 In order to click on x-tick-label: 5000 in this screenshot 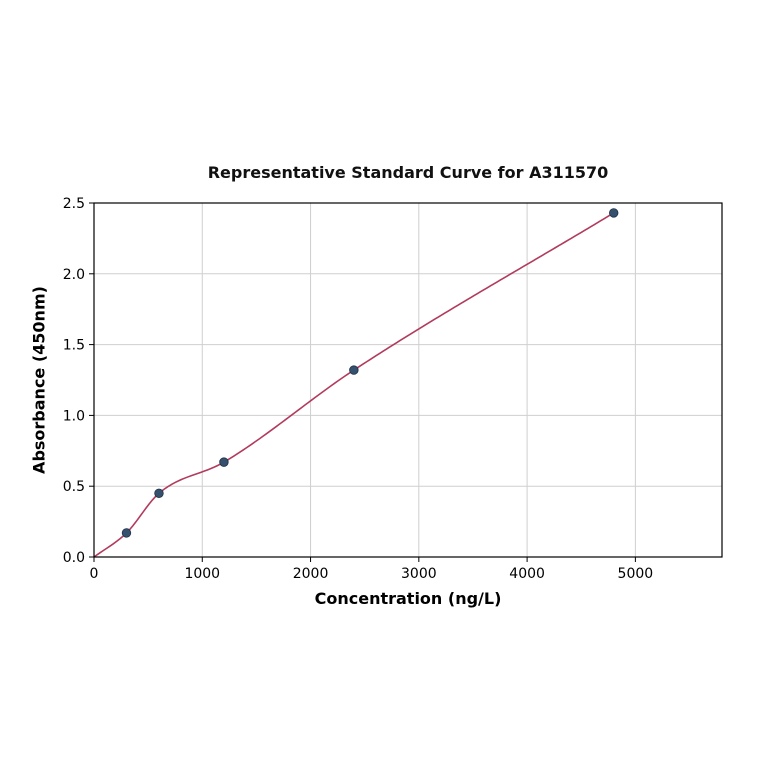, I will do `click(636, 574)`.